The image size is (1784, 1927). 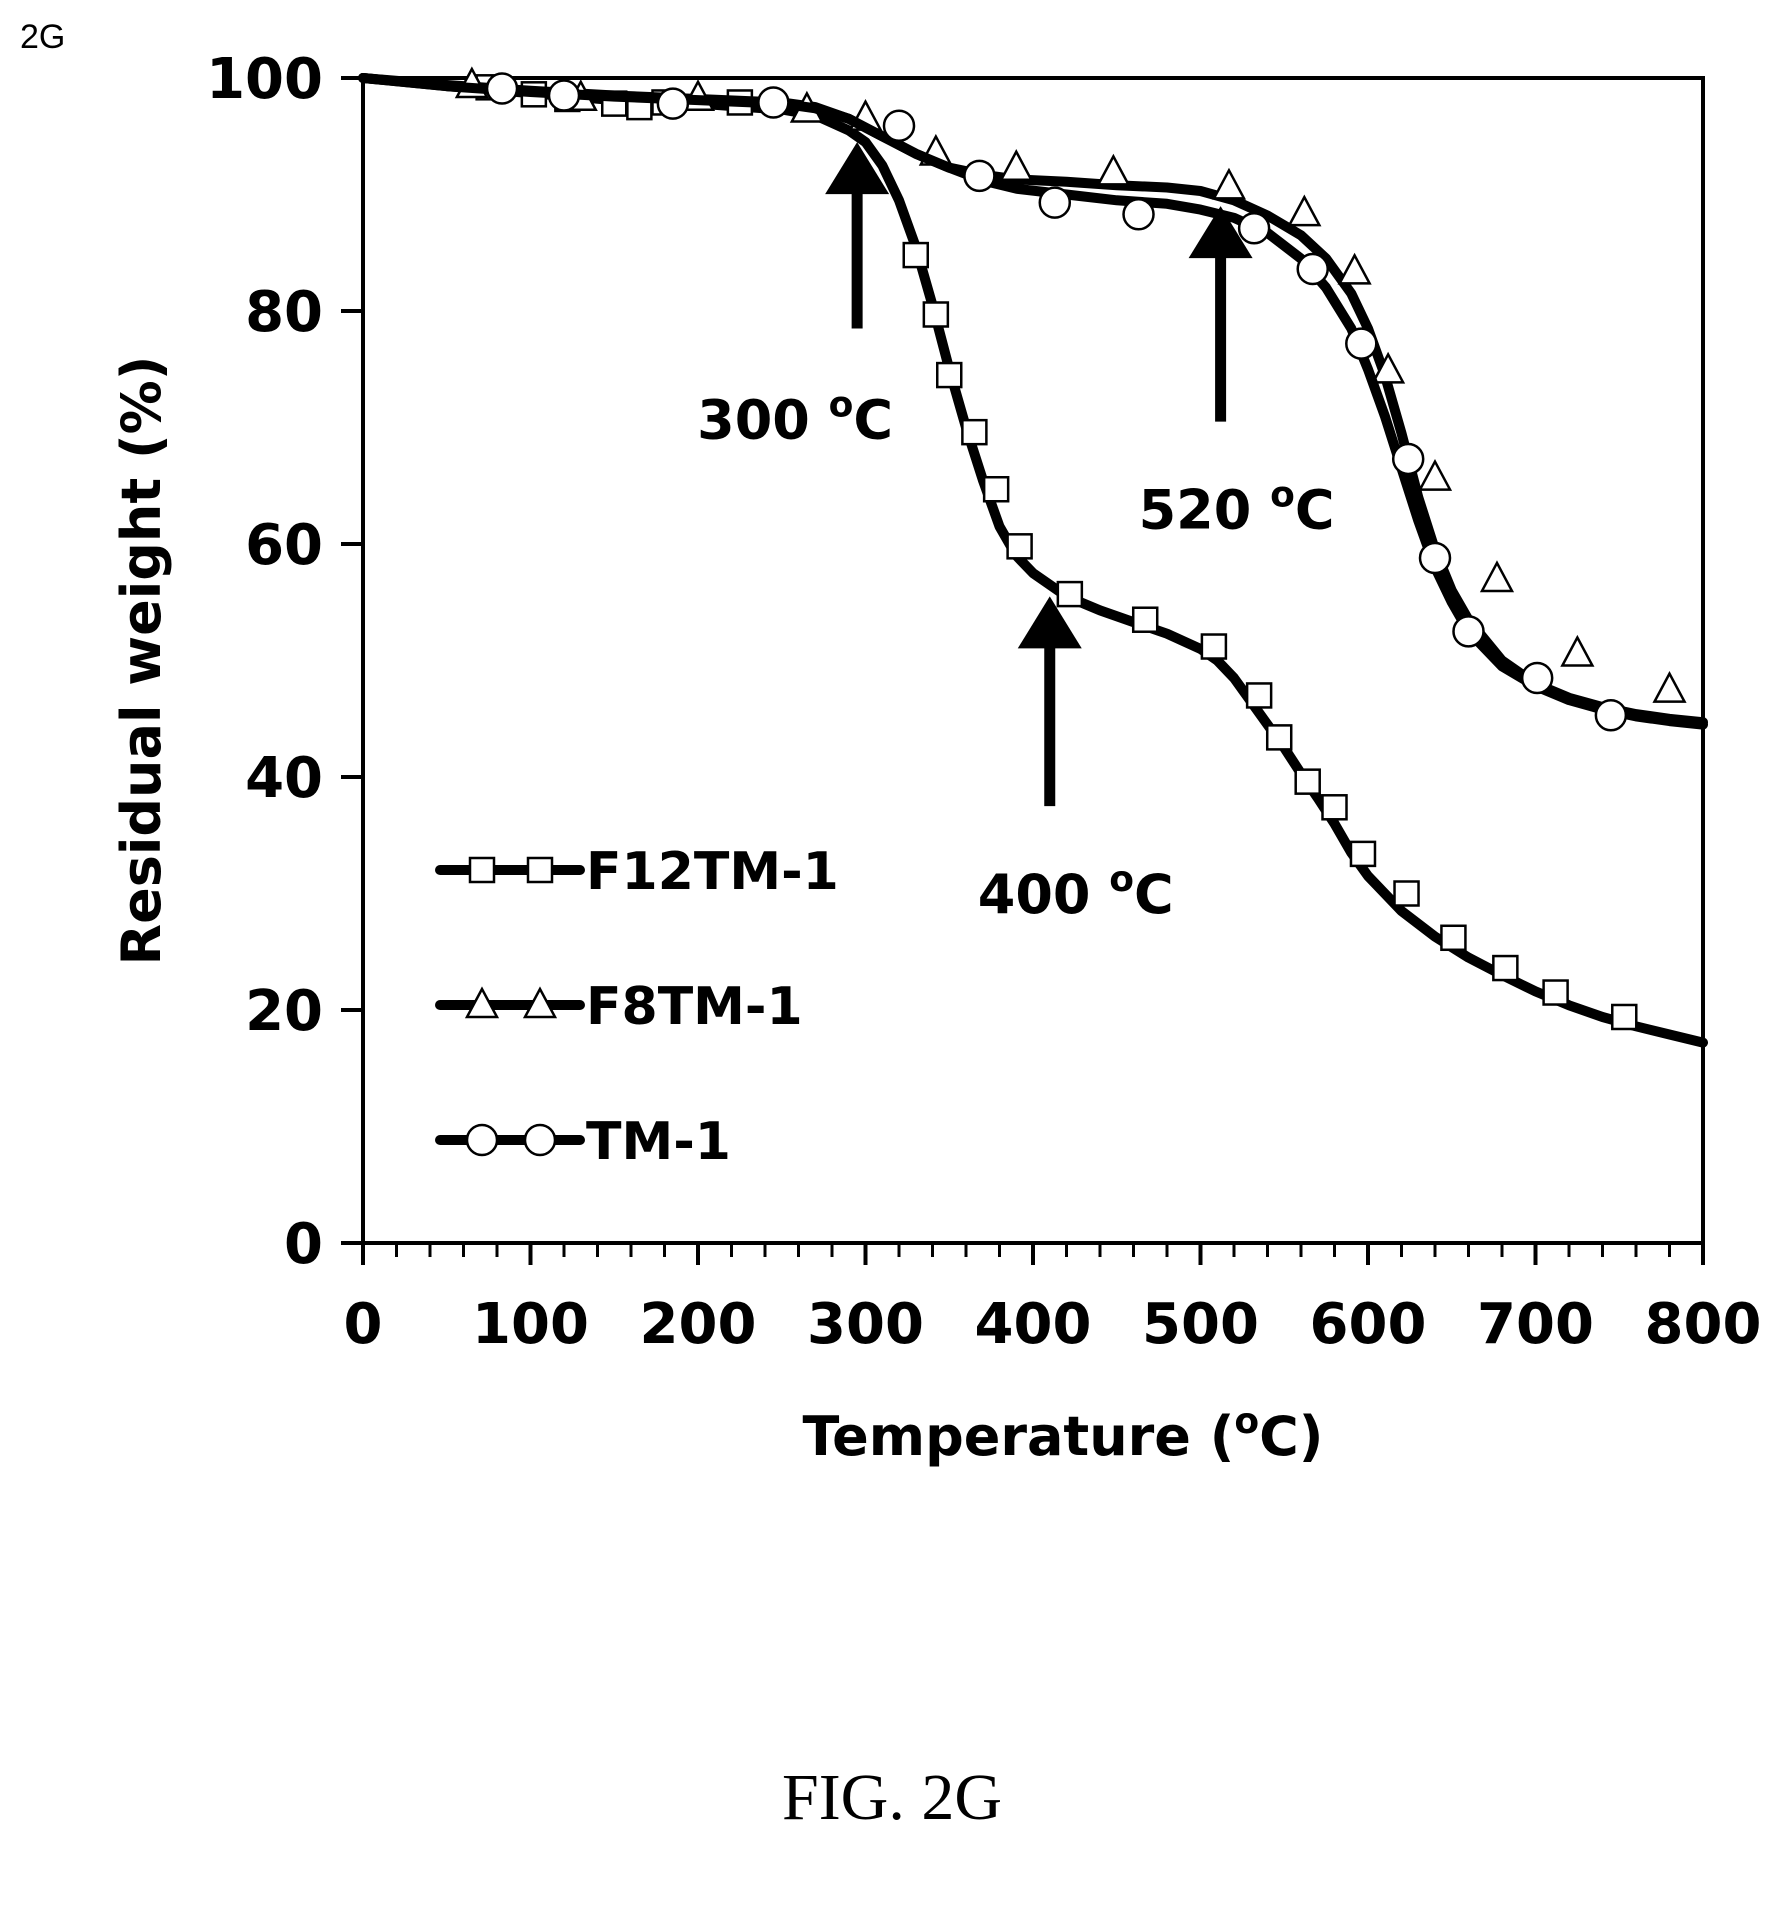 I want to click on annotation-label: 520 oC, so click(x=1237, y=508).